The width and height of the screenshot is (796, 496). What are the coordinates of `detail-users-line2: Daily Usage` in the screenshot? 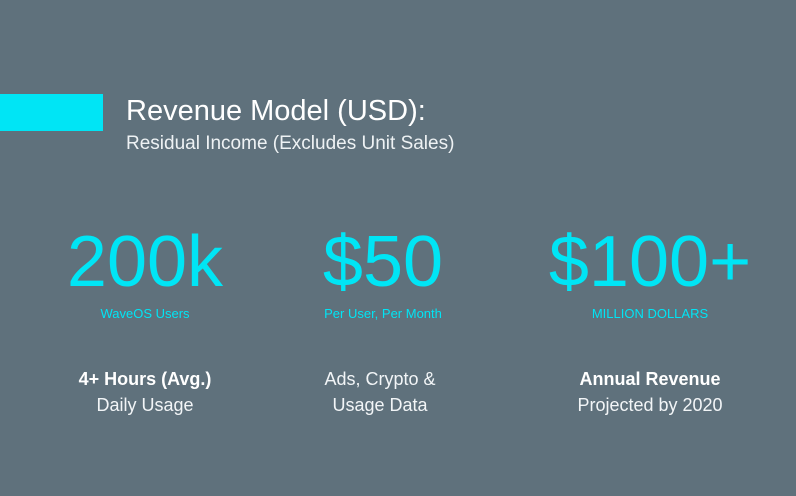 It's located at (145, 405).